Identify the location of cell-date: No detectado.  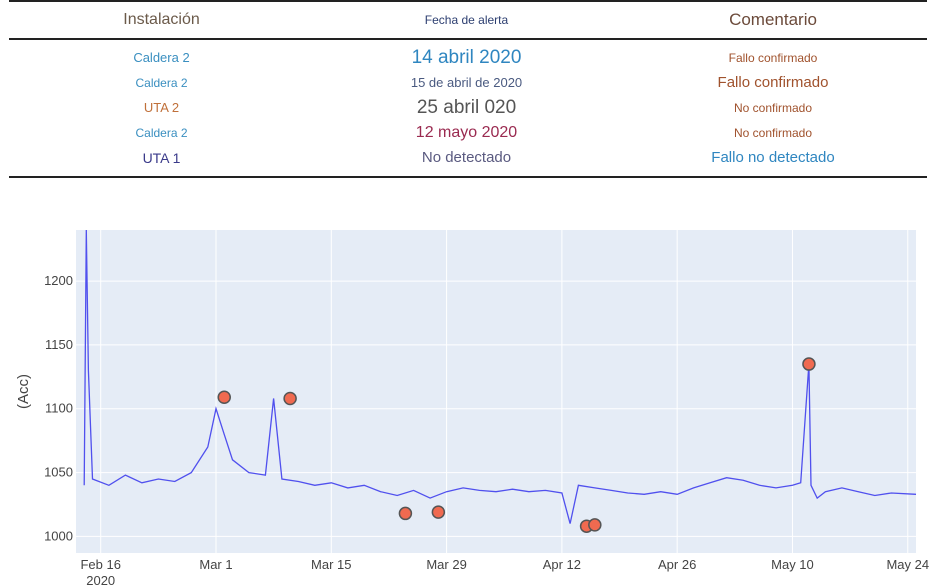
(466, 161).